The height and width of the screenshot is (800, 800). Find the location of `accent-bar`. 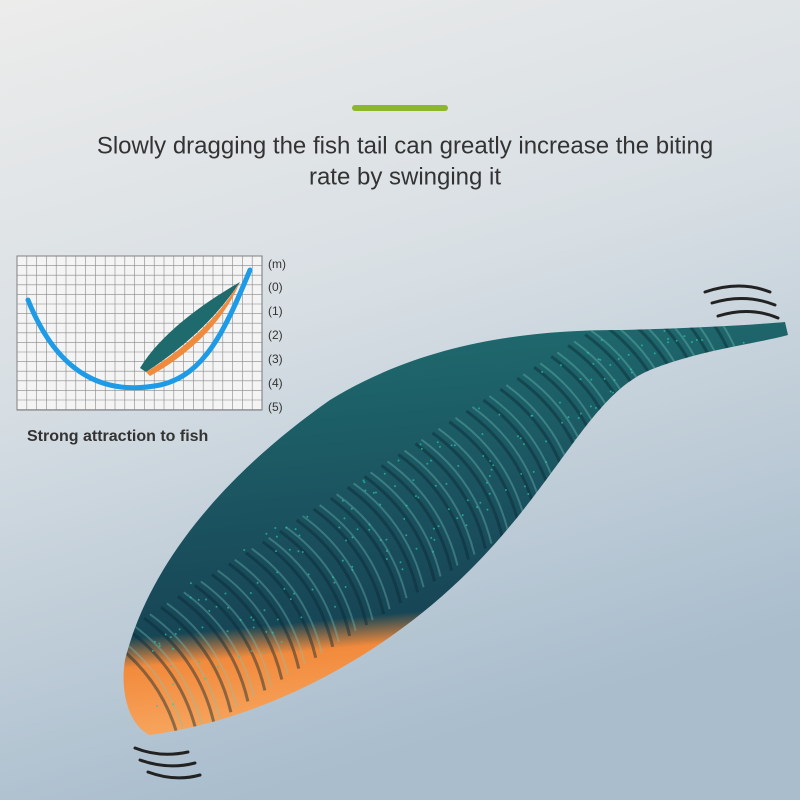

accent-bar is located at coordinates (400, 108).